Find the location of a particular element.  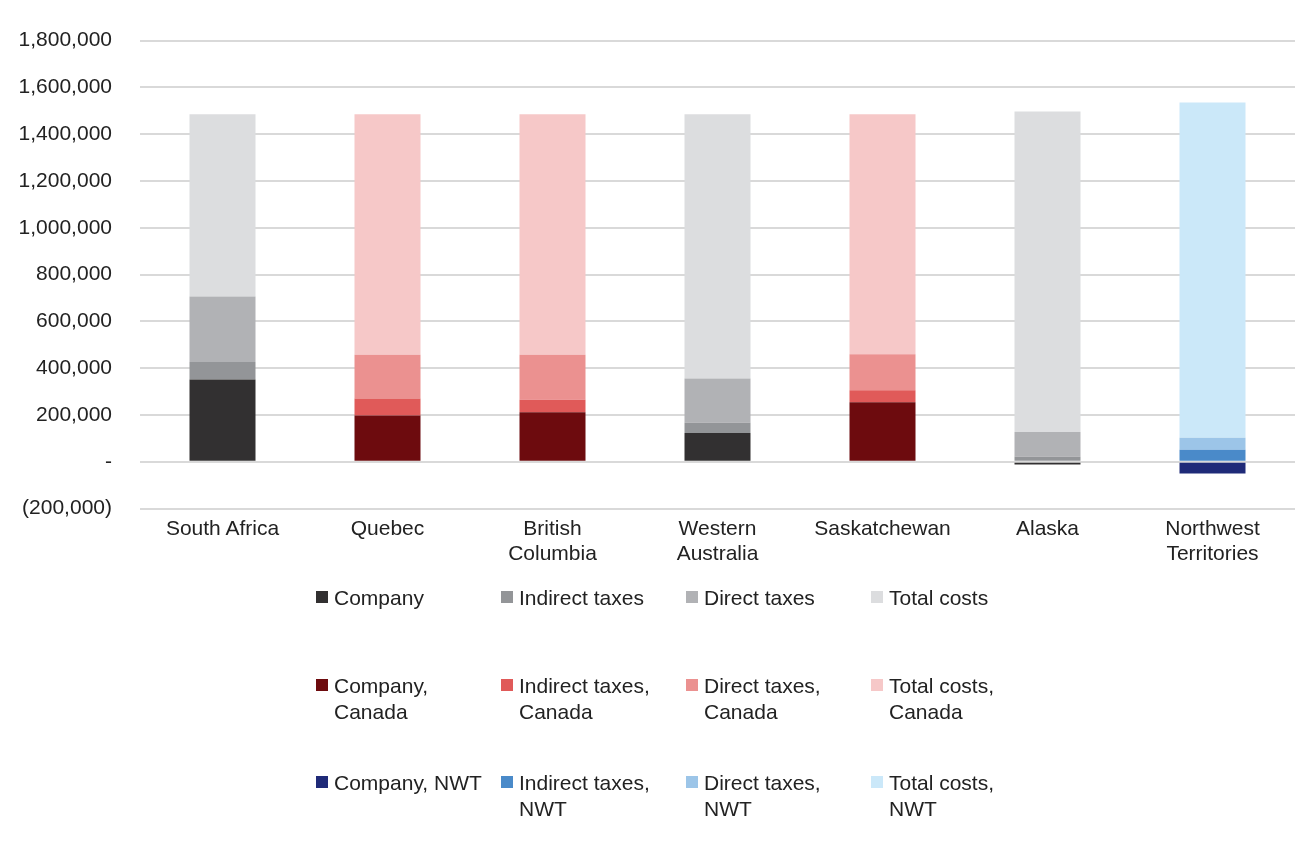

x-tick-label: South Africa is located at coordinates (222, 527).